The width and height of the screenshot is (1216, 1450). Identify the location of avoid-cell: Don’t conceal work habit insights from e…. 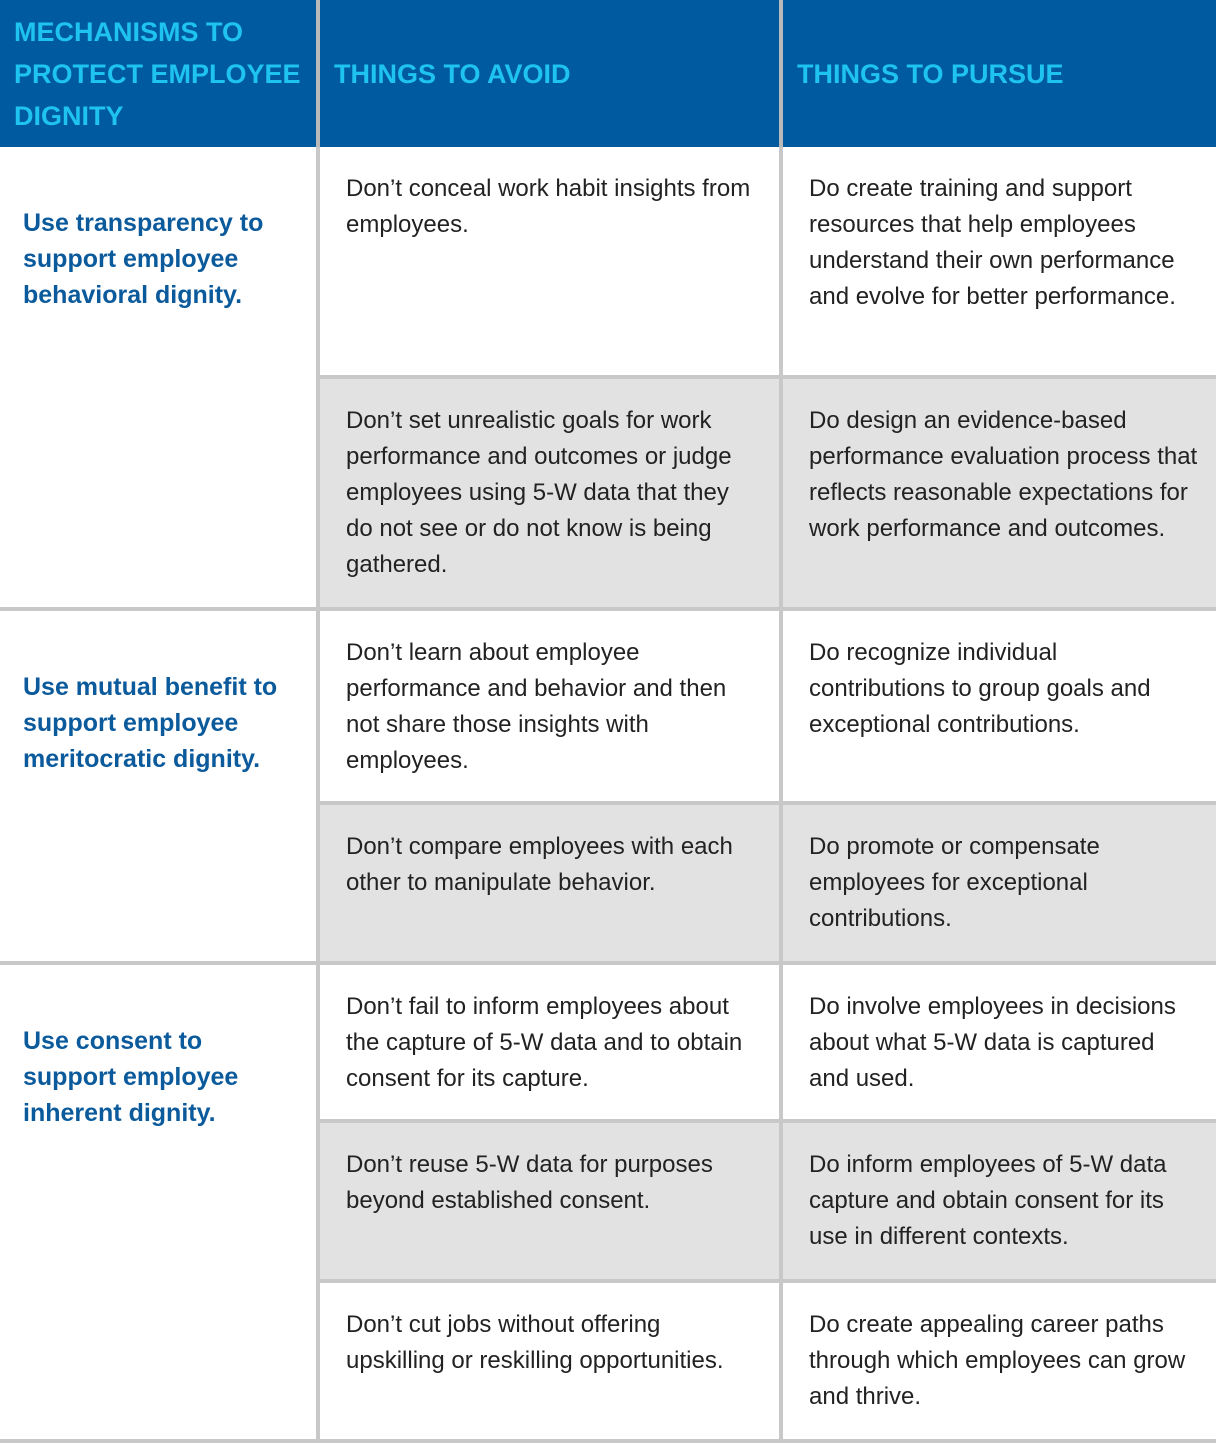
(549, 263).